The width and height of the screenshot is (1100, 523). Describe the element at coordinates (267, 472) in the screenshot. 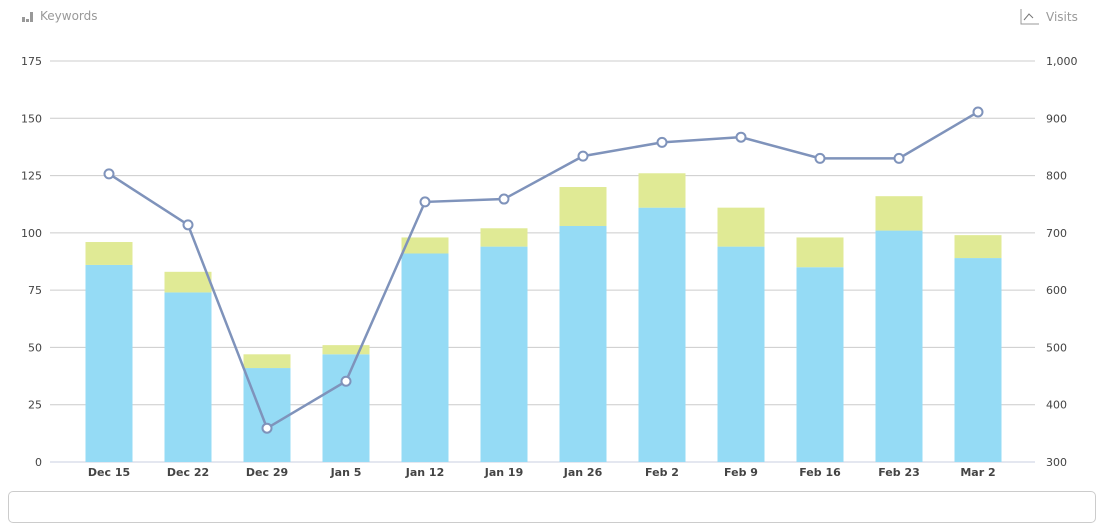

I see `x-tick: Dec 29` at that location.